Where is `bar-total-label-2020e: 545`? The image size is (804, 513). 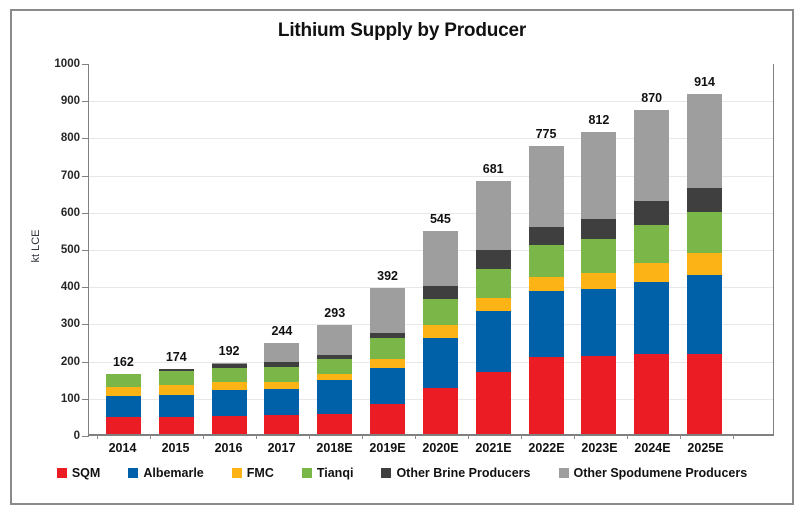
bar-total-label-2020e: 545 is located at coordinates (440, 219).